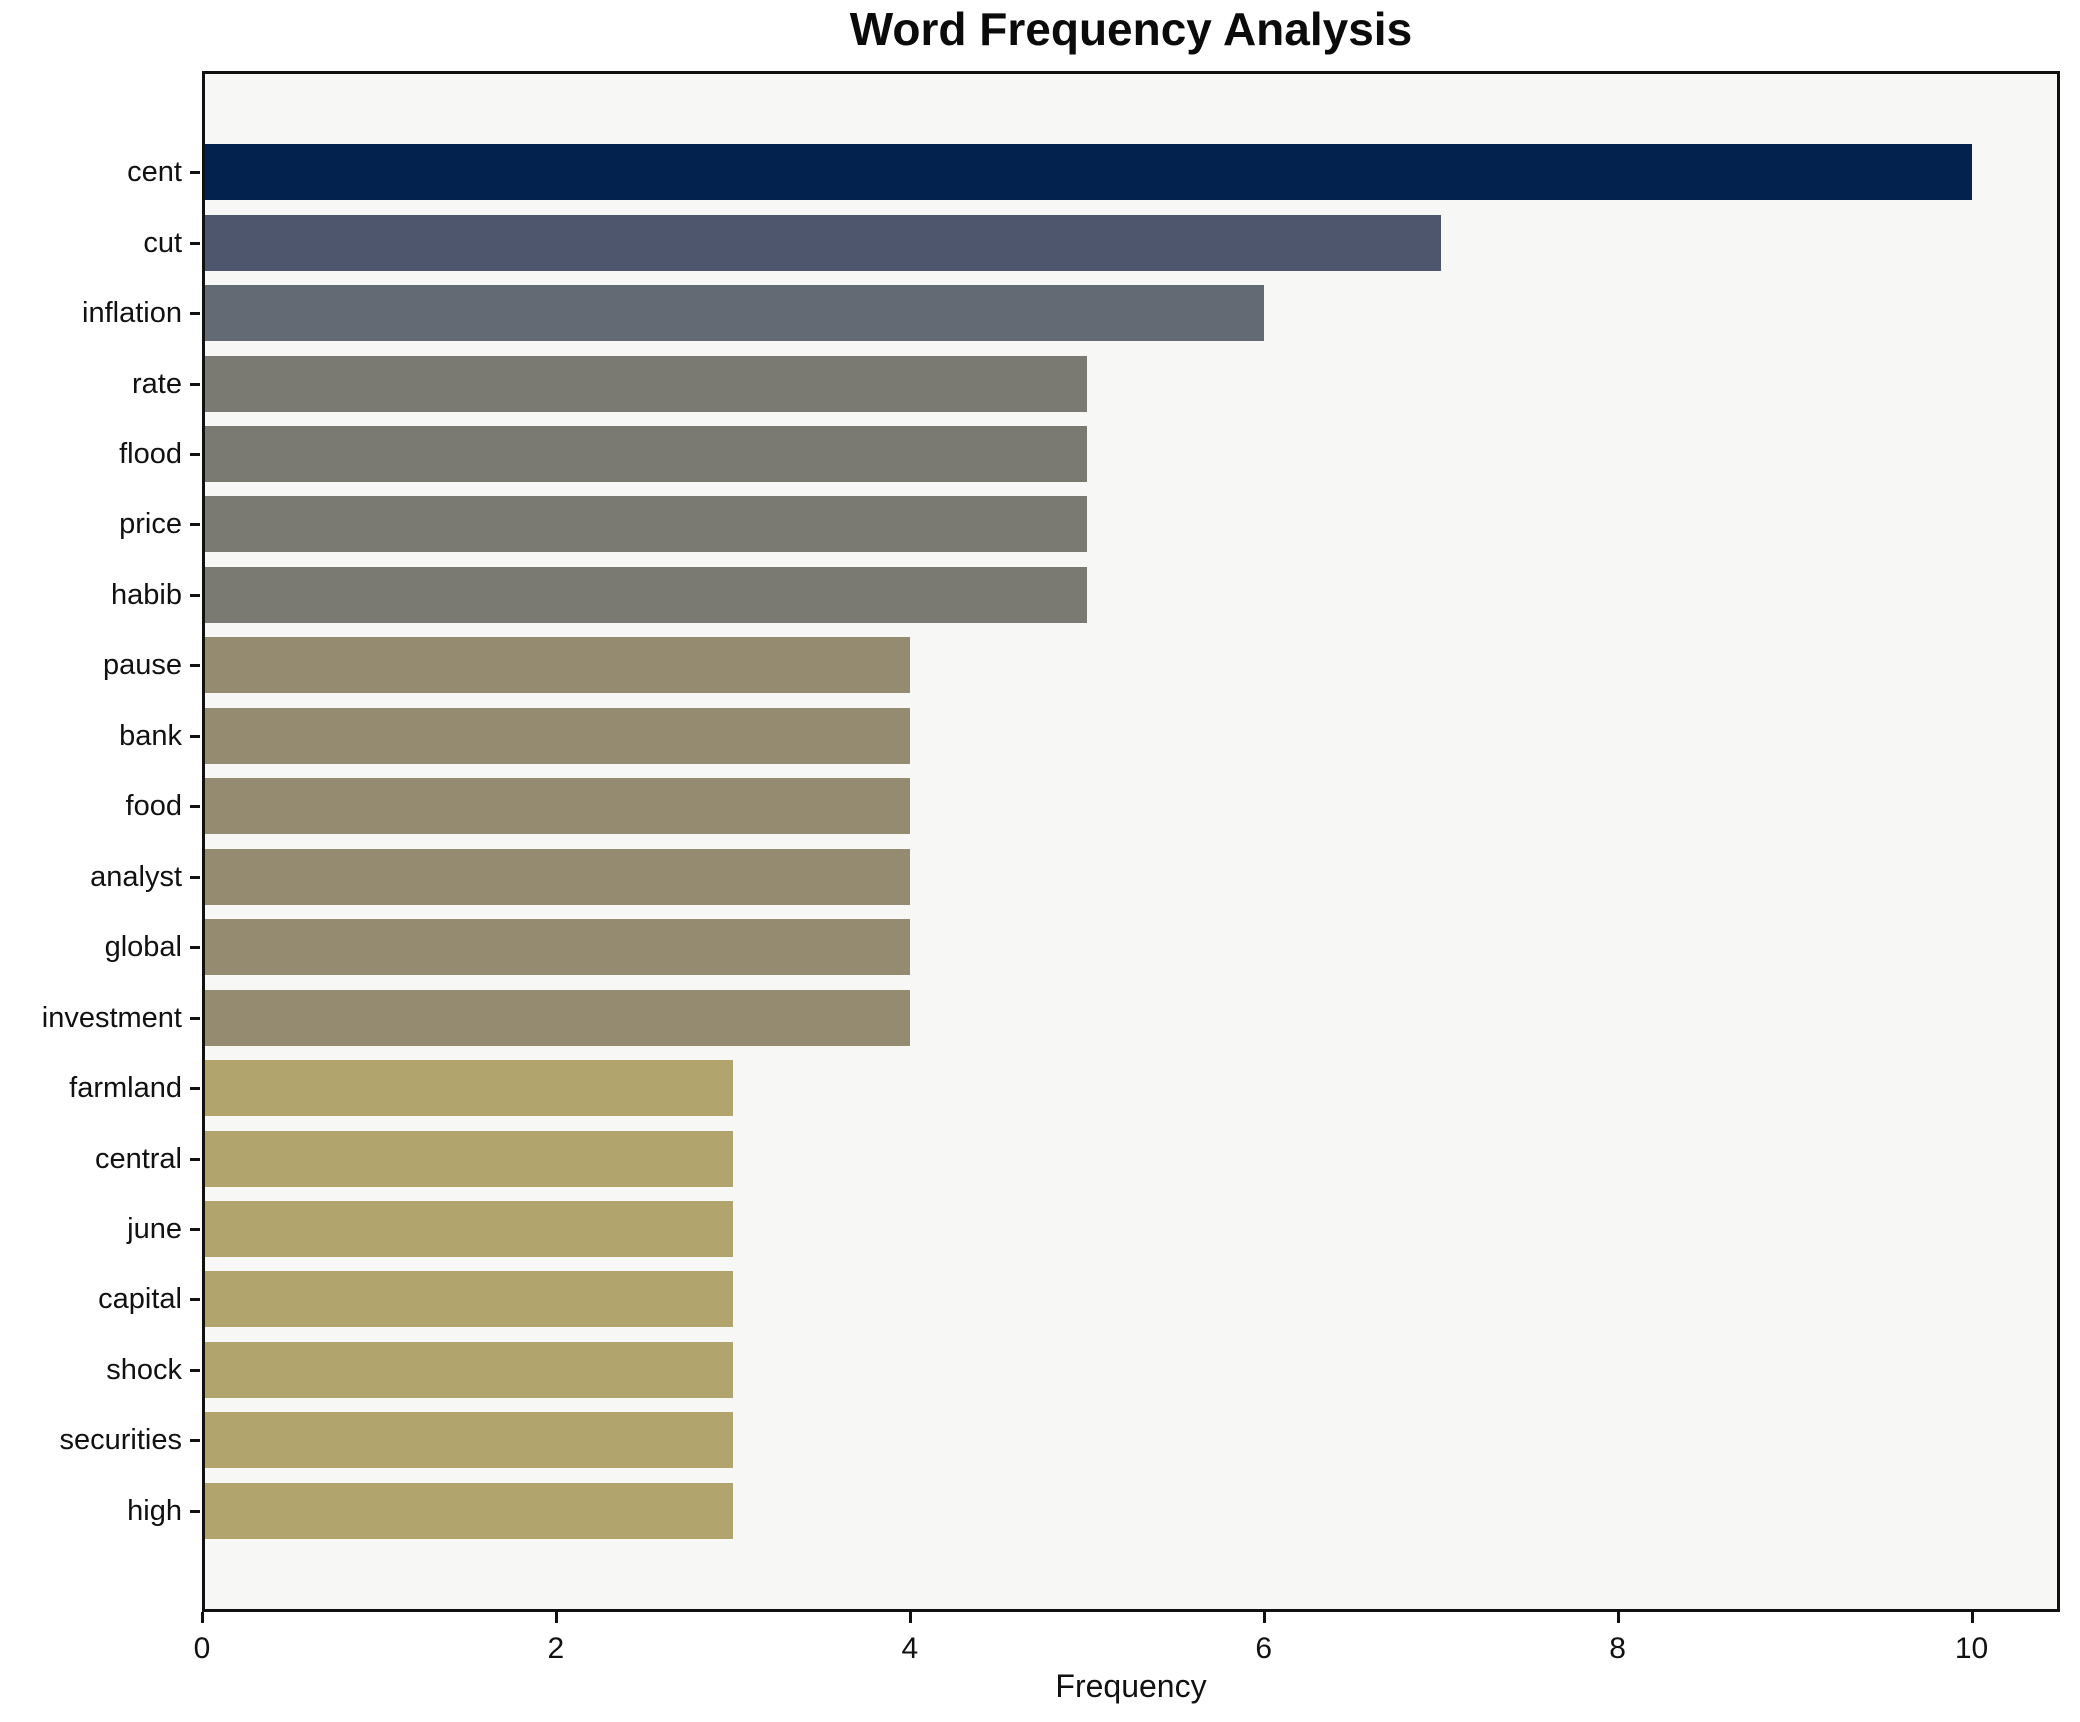 The image size is (2080, 1722). Describe the element at coordinates (1264, 1648) in the screenshot. I see `x-tick-label: 6` at that location.